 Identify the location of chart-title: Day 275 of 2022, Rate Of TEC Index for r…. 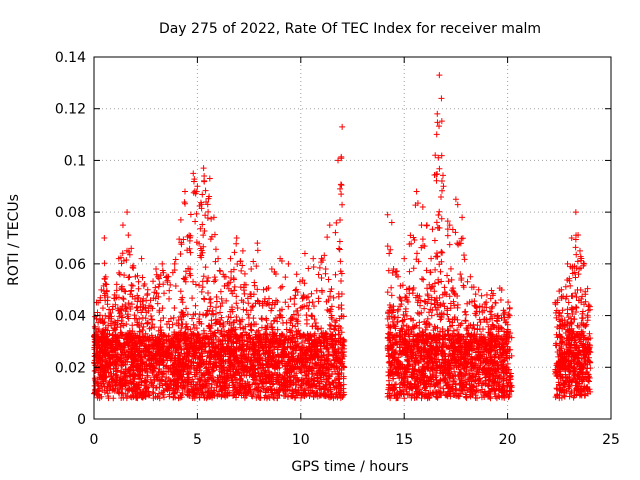
(350, 29).